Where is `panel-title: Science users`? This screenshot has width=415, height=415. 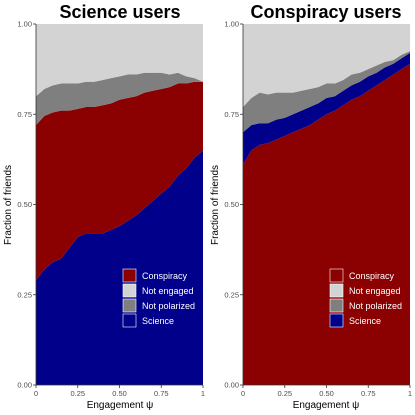 panel-title: Science users is located at coordinates (119, 12).